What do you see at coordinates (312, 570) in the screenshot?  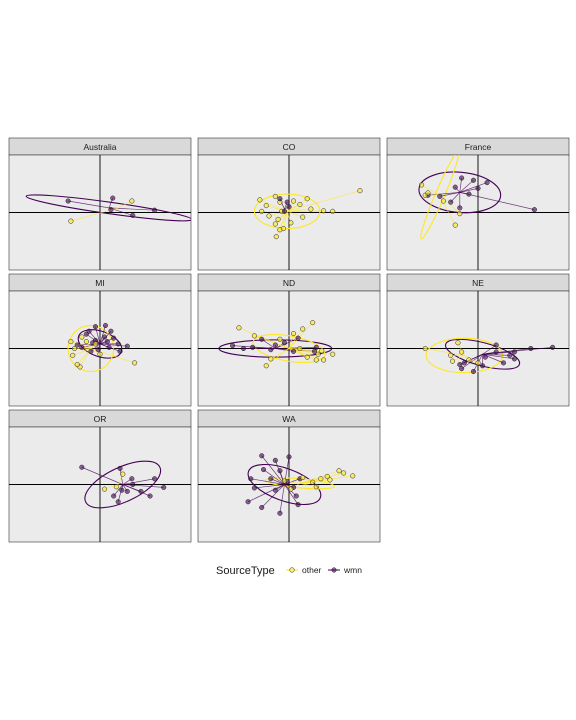 I see `legend-entry-label: other` at bounding box center [312, 570].